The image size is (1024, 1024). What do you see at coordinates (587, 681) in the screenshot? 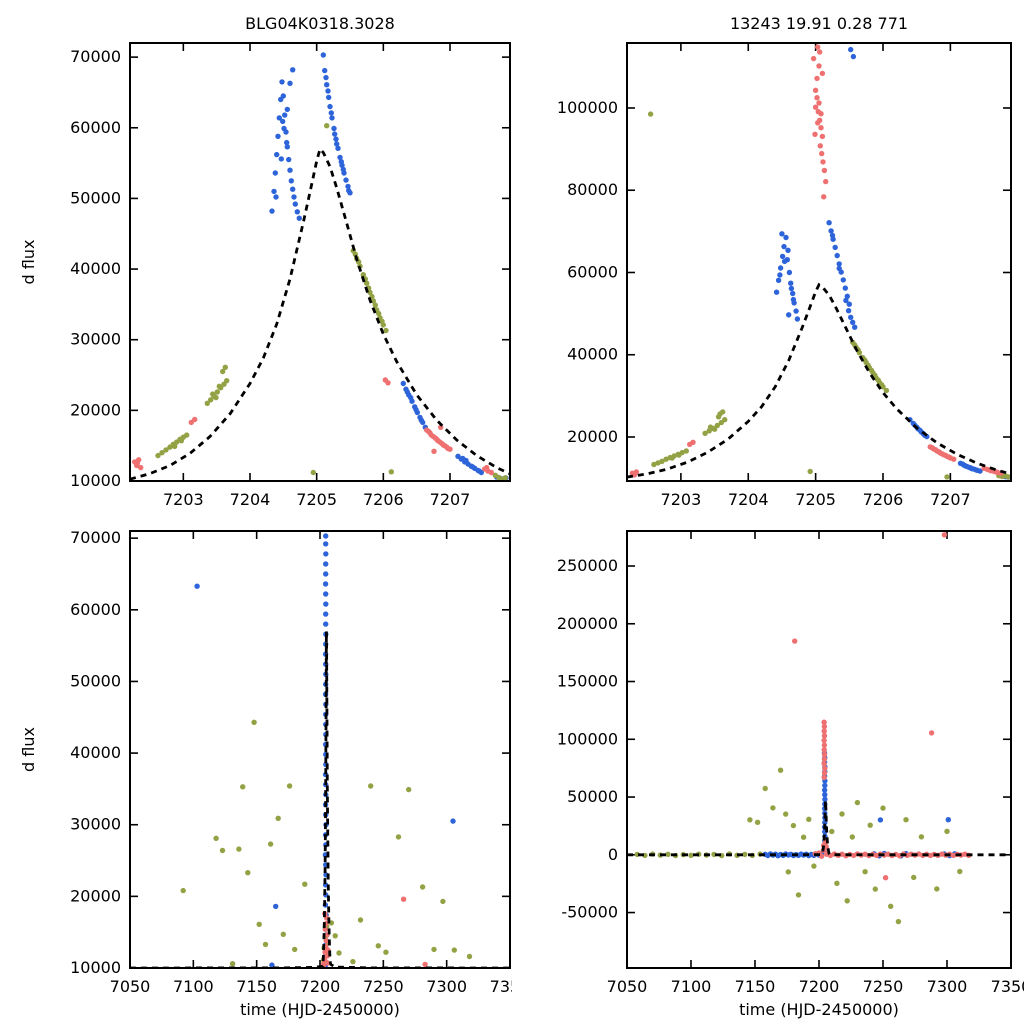
I see `svg-text: 150000` at bounding box center [587, 681].